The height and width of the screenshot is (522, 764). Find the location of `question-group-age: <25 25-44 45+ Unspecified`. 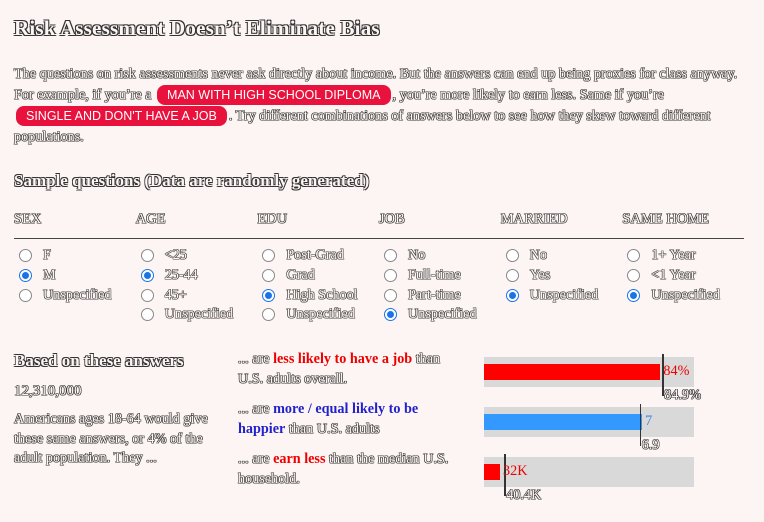

question-group-age: <25 25-44 45+ Unspecified is located at coordinates (197, 285).